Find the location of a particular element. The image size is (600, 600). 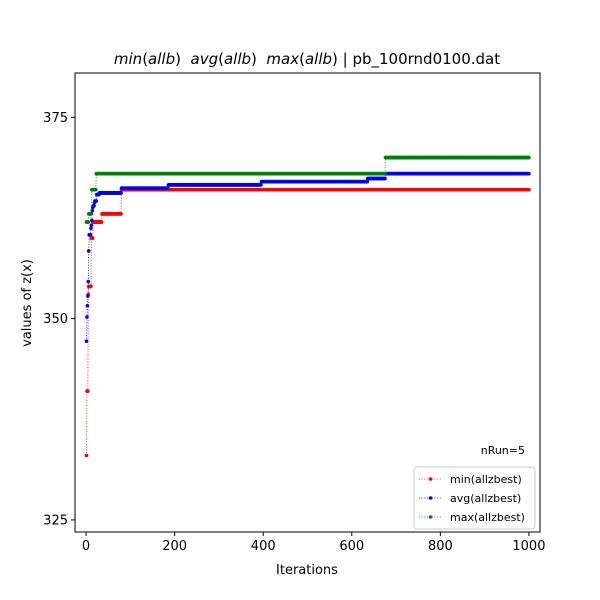

x-tick-label: 1000 is located at coordinates (528, 546).